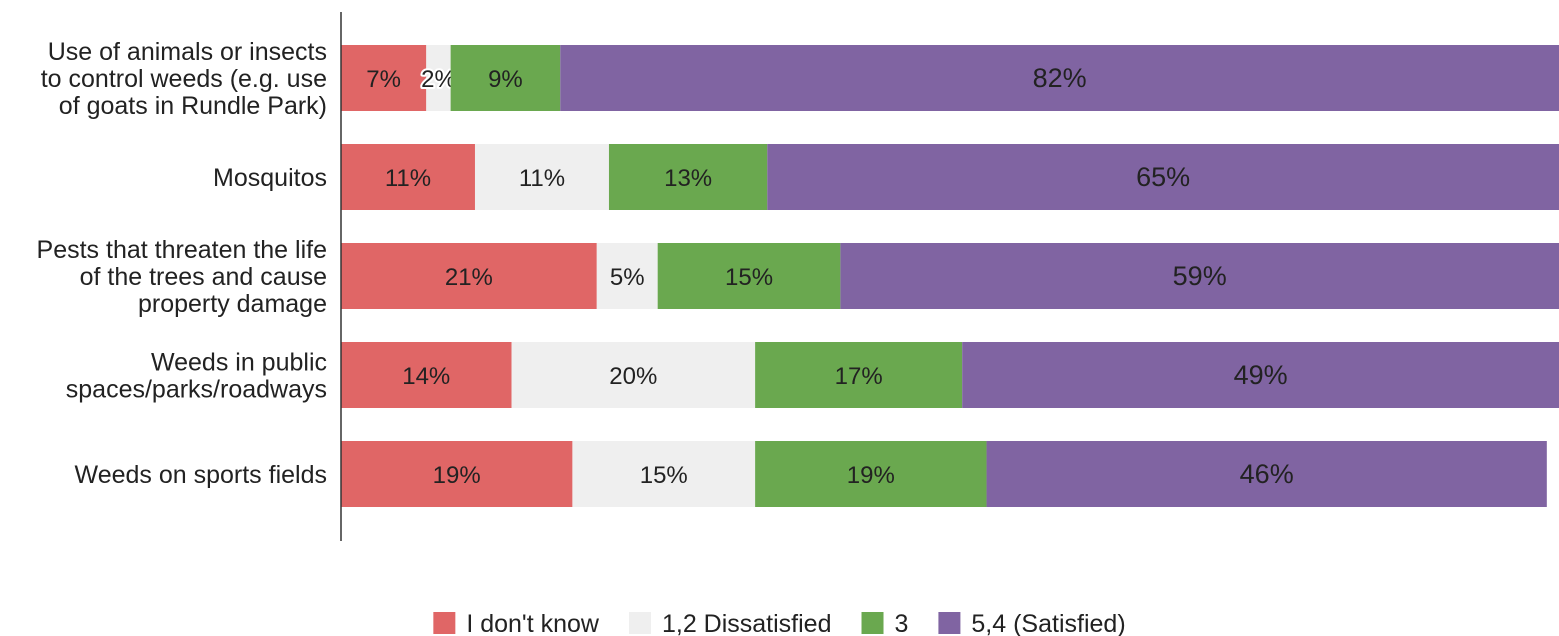 Image resolution: width=1559 pixels, height=636 pixels. I want to click on data-label: 59%, so click(1200, 276).